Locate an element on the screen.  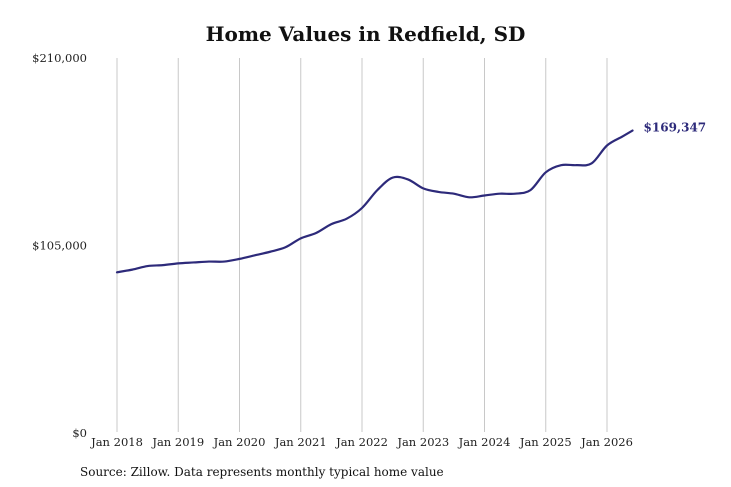
x-tick-label: Jan 2023 is located at coordinates (422, 442).